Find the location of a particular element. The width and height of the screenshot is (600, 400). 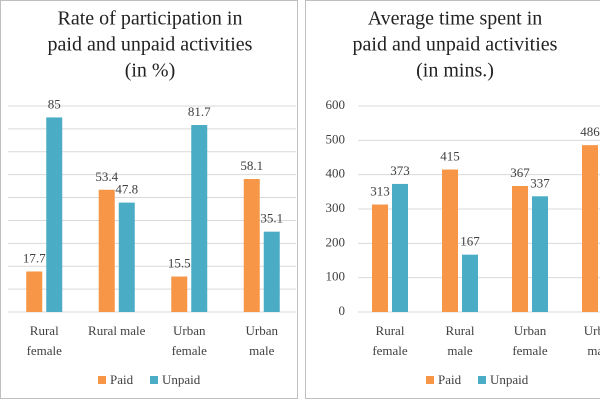

value-label: 167 is located at coordinates (470, 241).